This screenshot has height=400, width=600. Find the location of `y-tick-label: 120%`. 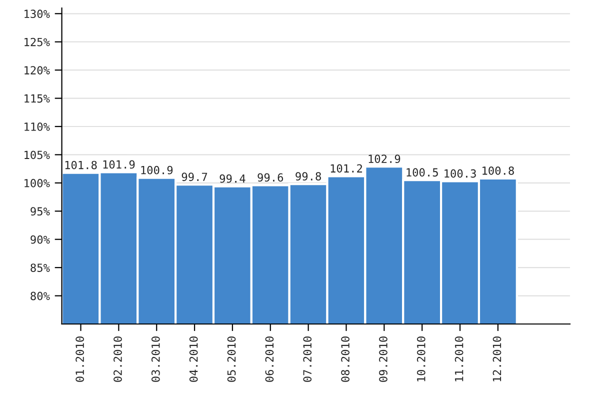

y-tick-label: 120% is located at coordinates (37, 70).